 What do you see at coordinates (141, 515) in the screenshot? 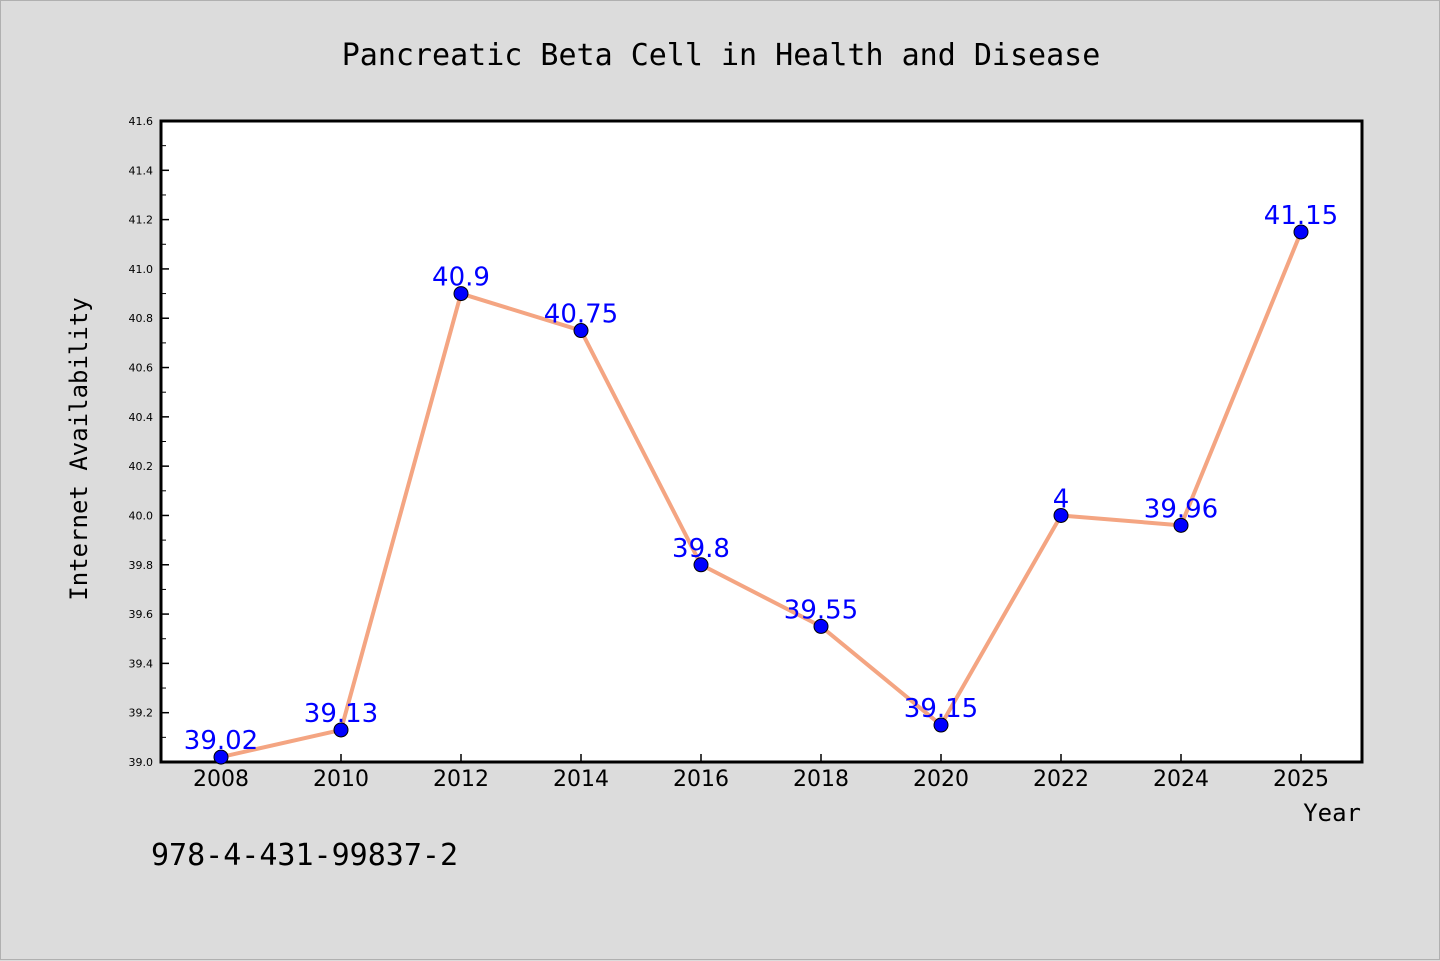
I see `y-tick-label: 40.0` at bounding box center [141, 515].